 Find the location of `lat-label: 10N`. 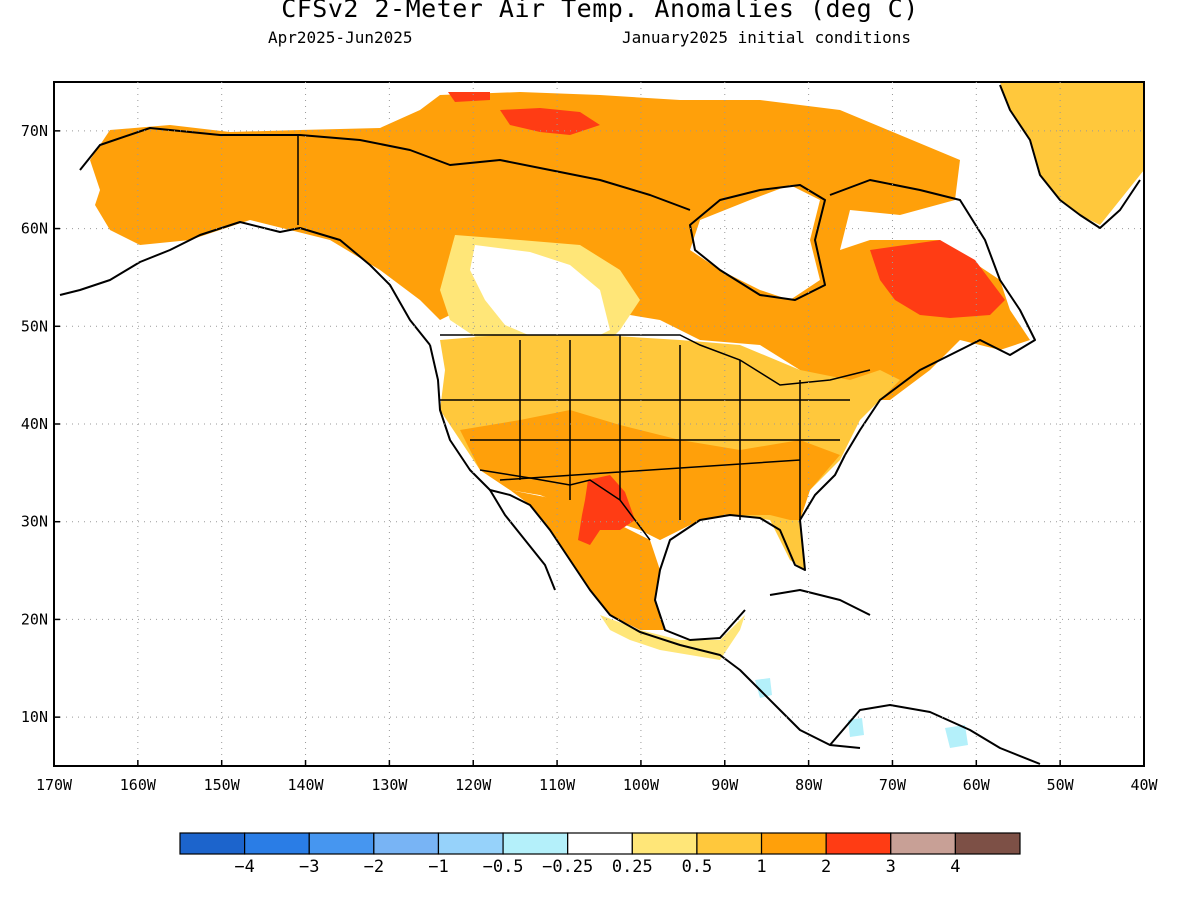

lat-label: 10N is located at coordinates (34, 717).